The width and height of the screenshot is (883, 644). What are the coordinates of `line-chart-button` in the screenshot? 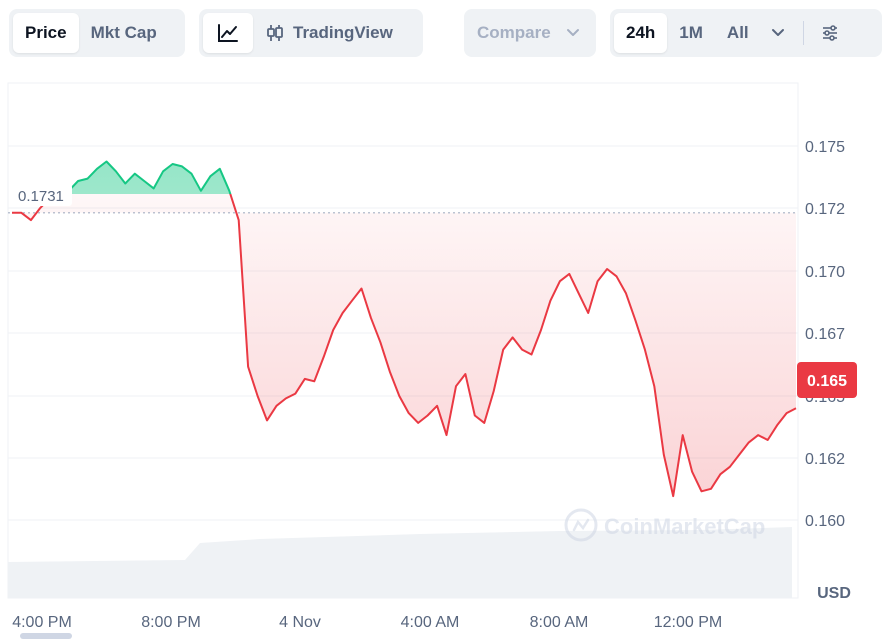 It's located at (228, 33).